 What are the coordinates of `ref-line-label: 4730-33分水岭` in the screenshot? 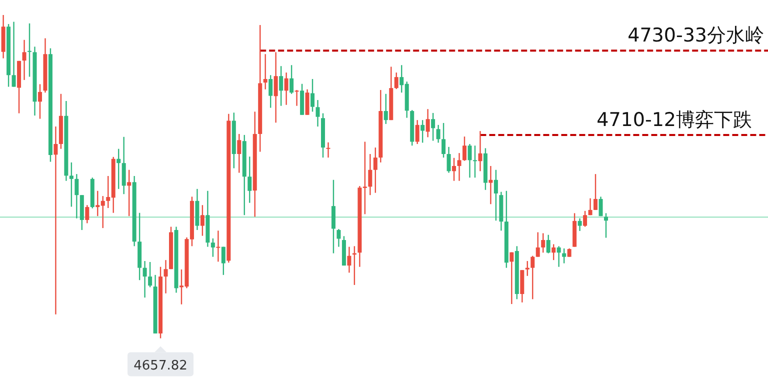 It's located at (696, 35).